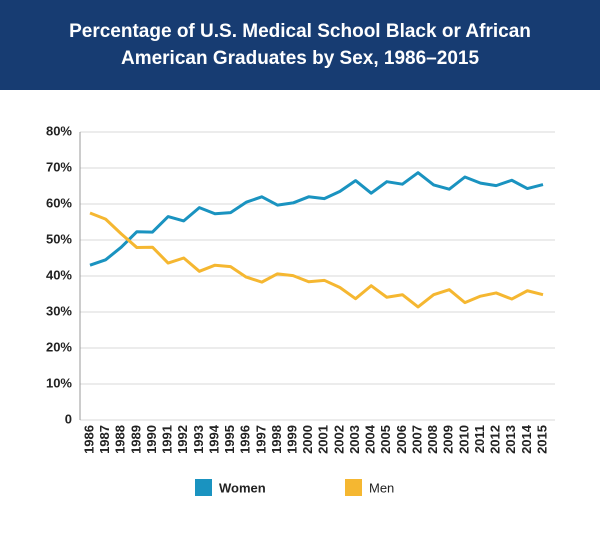 The width and height of the screenshot is (600, 534). Describe the element at coordinates (88, 439) in the screenshot. I see `x-tick-label: 1986` at that location.